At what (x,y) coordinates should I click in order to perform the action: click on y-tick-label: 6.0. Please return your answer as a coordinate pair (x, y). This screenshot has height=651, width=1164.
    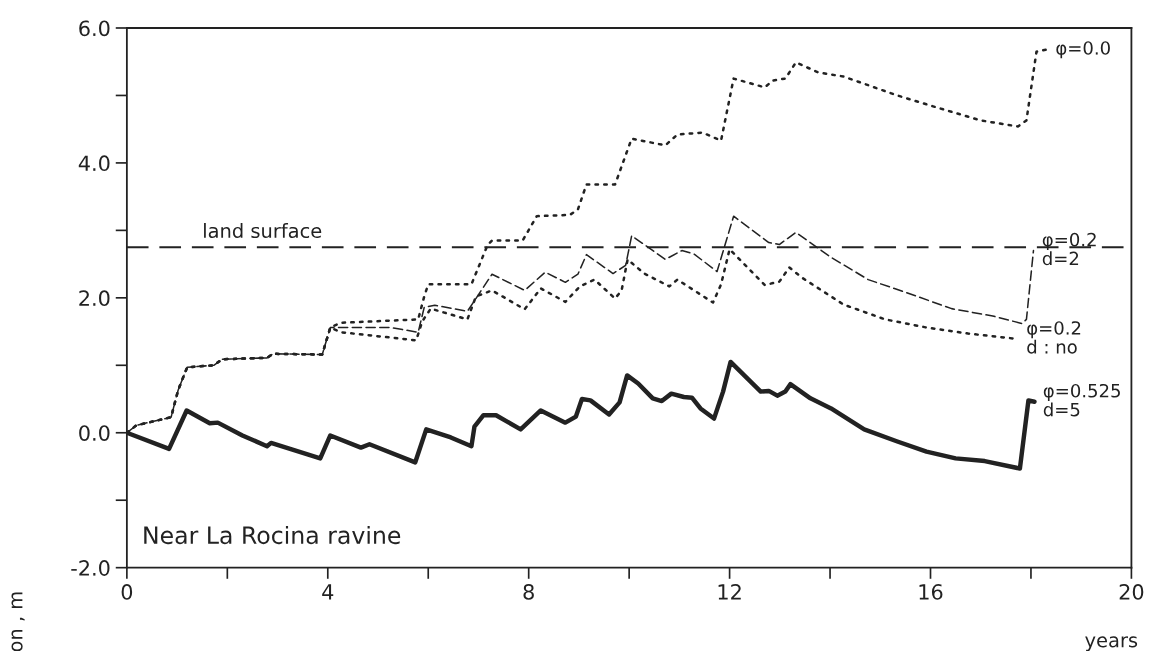
    Looking at the image, I should click on (94, 28).